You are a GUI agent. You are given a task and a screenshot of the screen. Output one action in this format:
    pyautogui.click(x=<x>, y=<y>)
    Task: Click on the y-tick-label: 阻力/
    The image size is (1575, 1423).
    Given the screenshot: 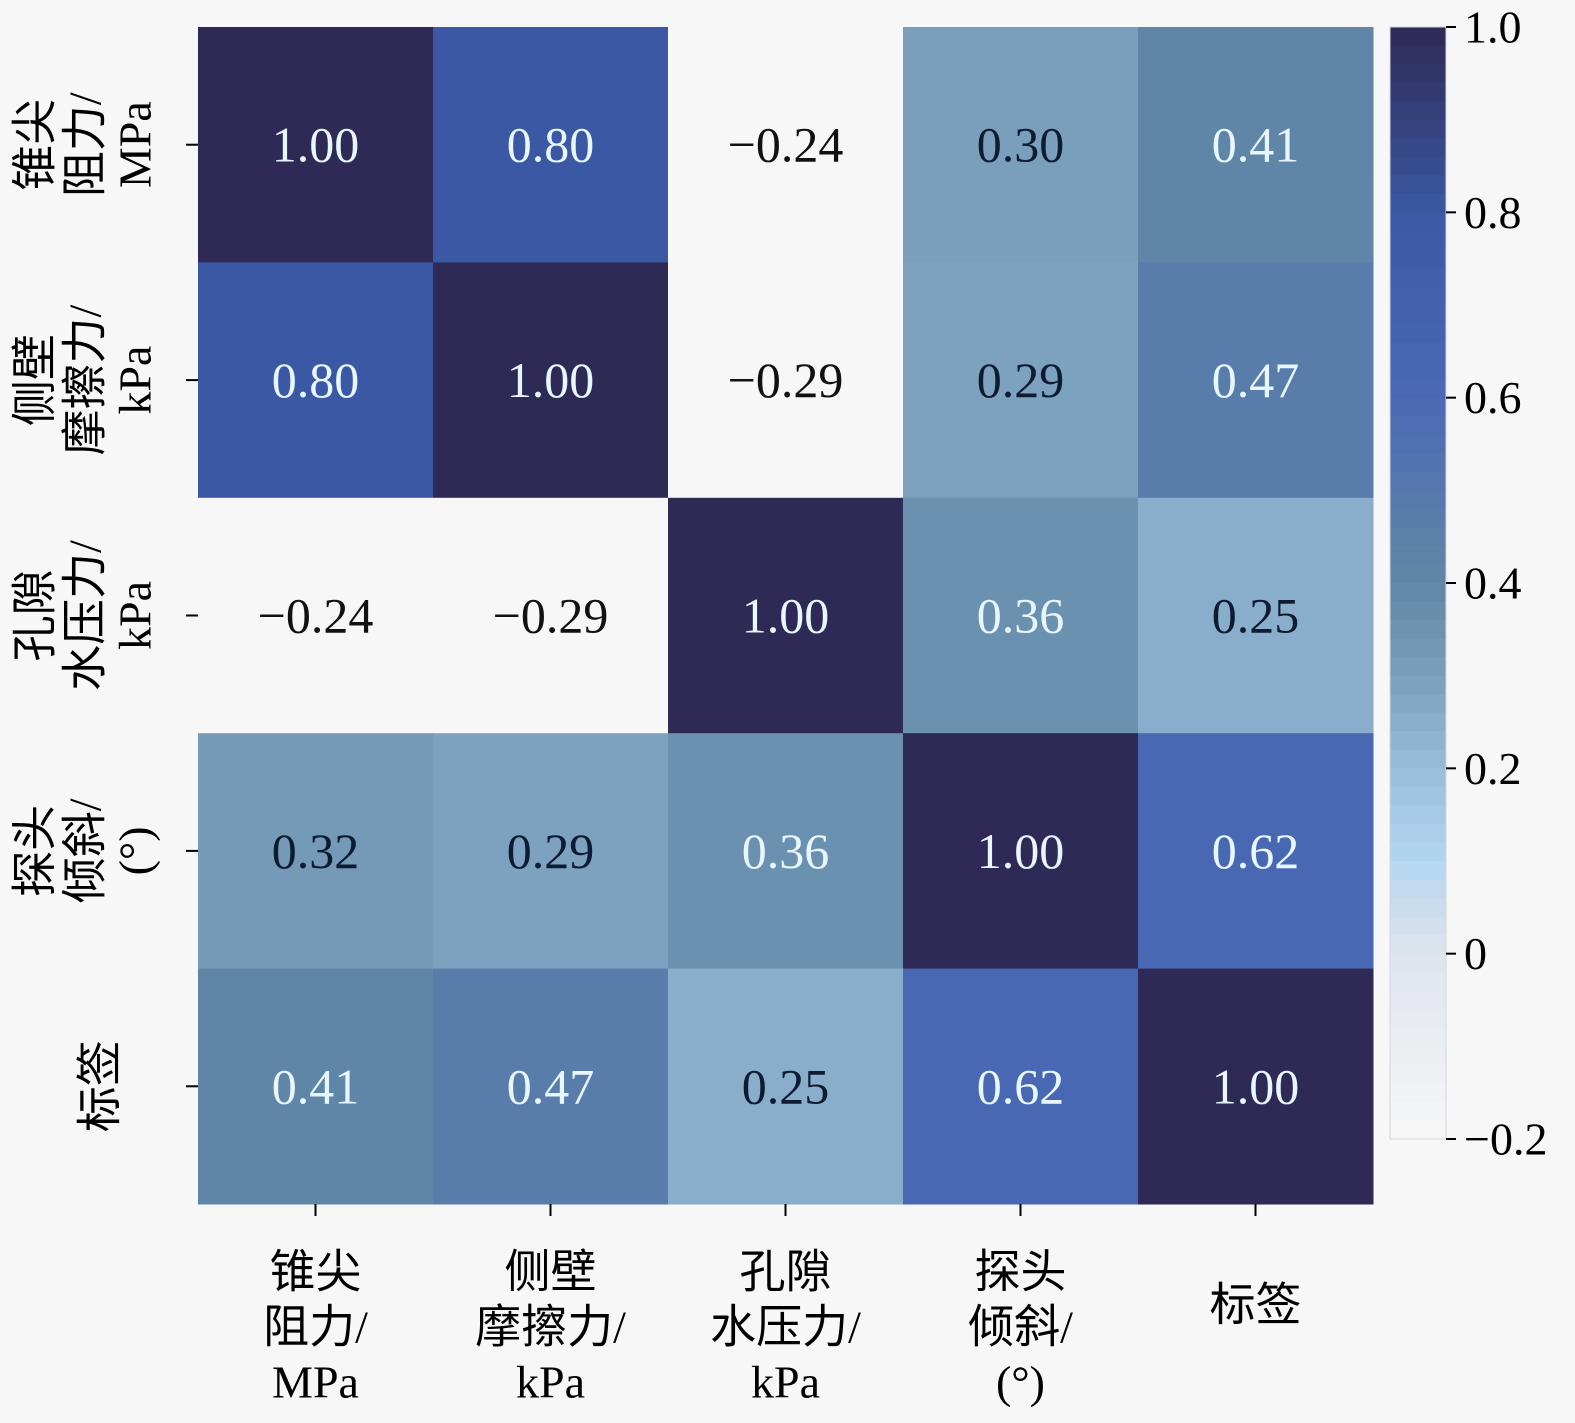 What is the action you would take?
    pyautogui.click(x=85, y=144)
    